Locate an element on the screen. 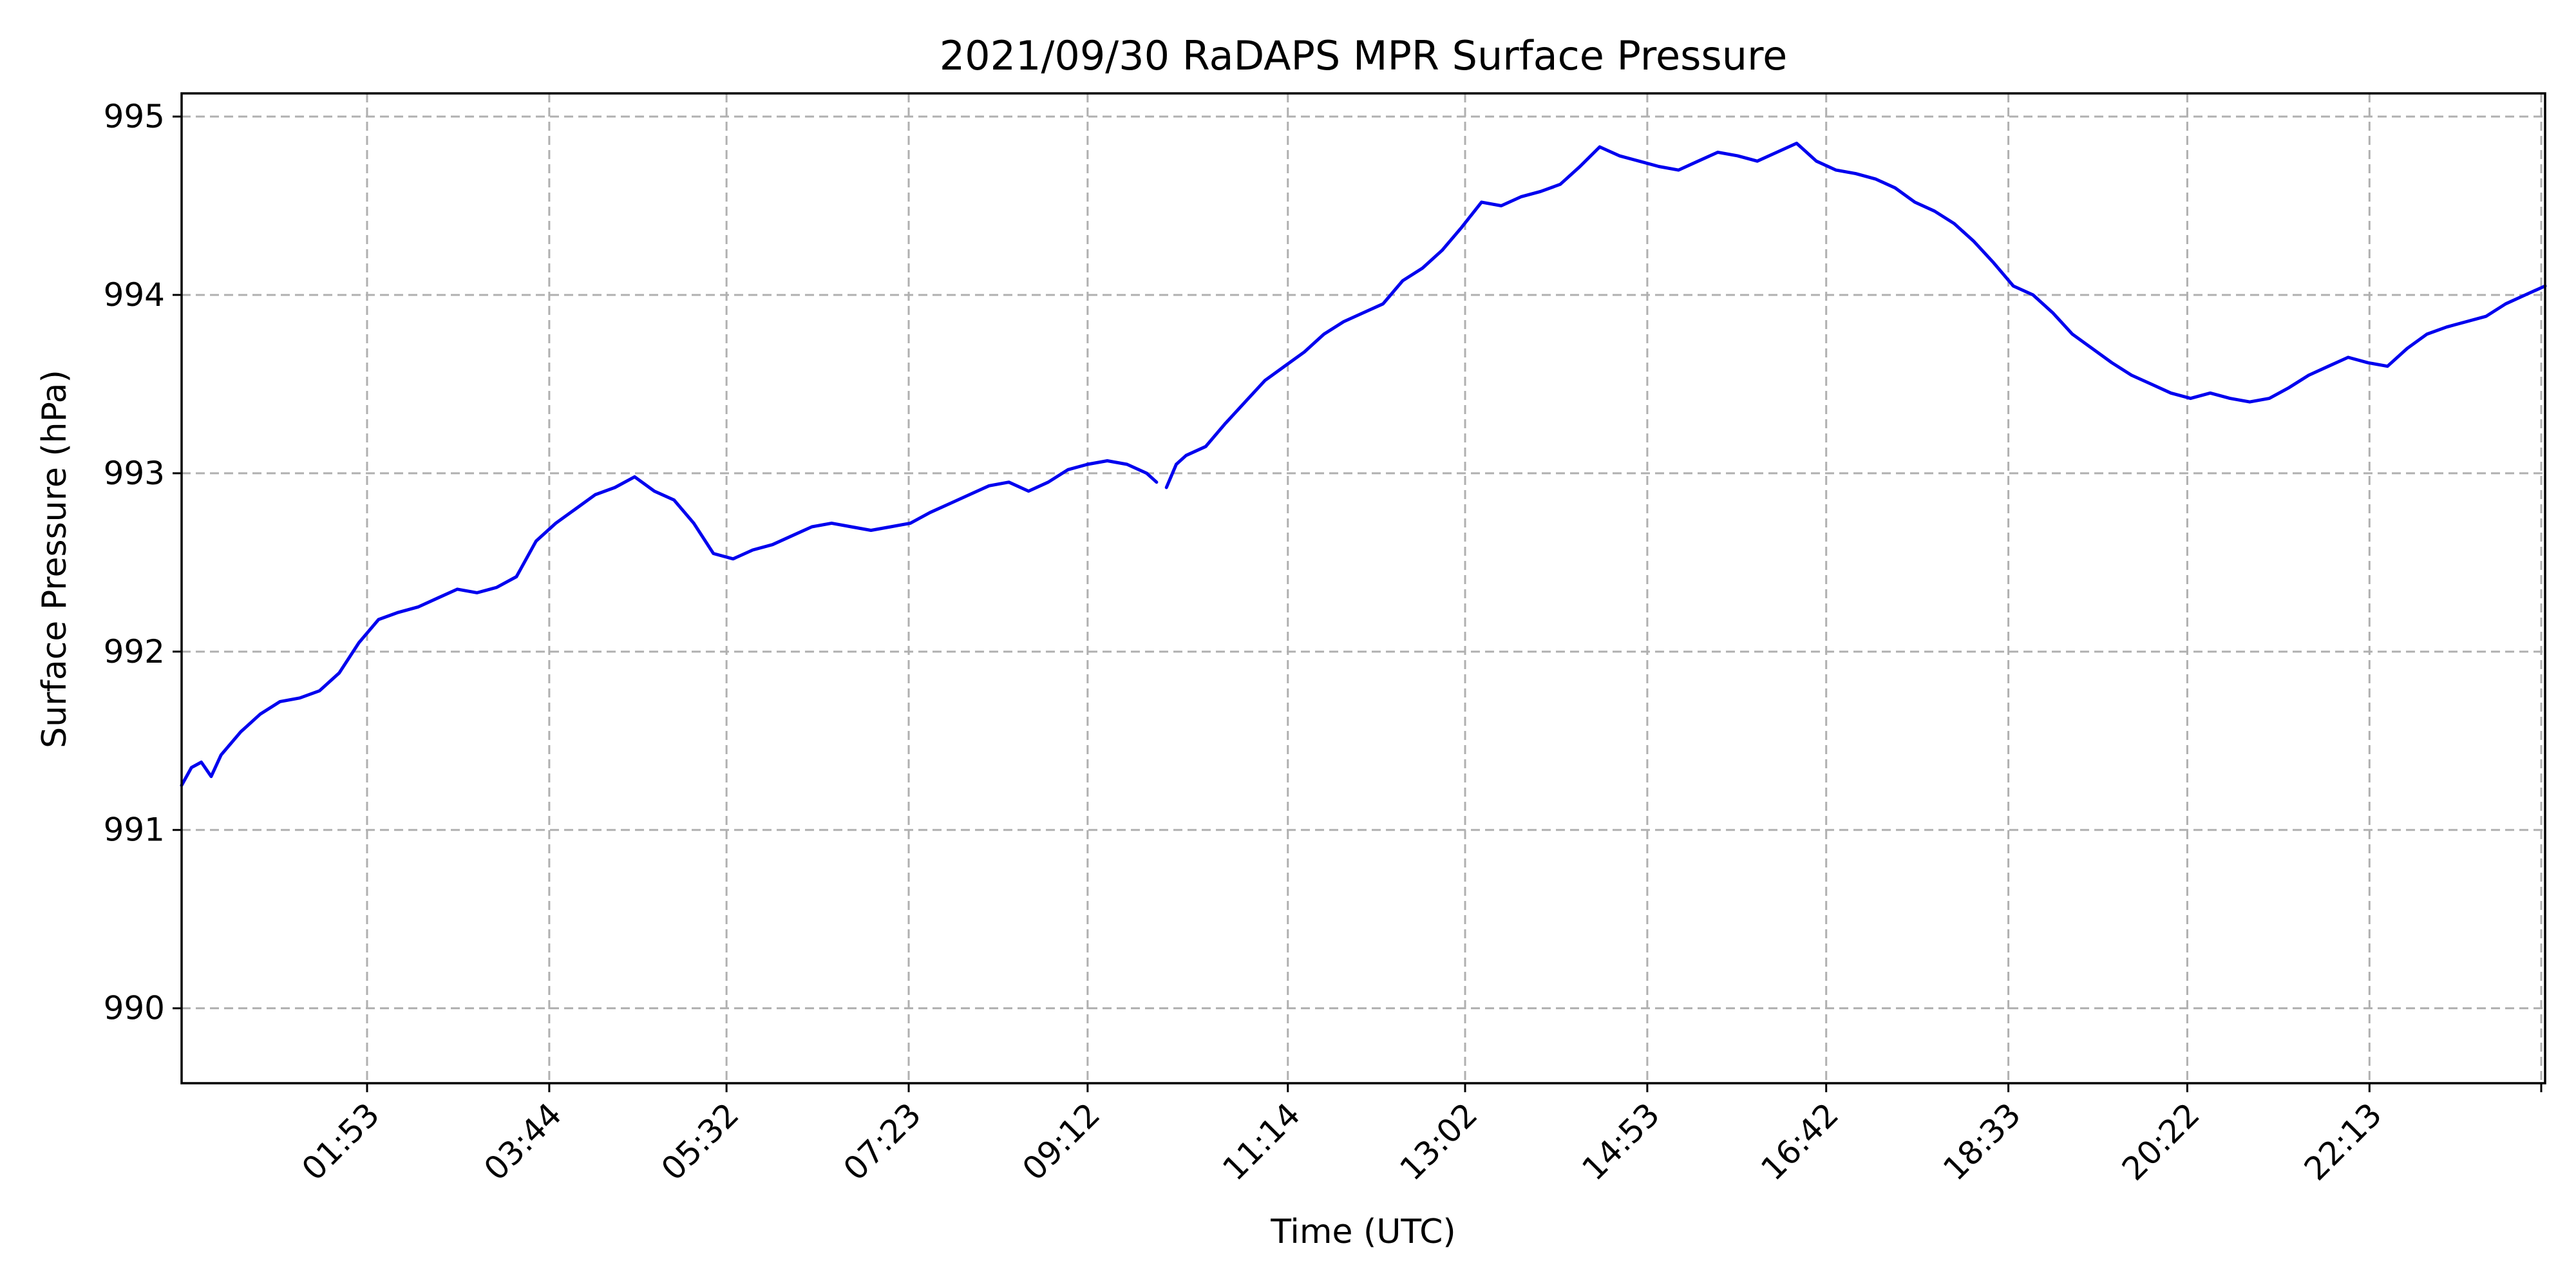 Image resolution: width=2576 pixels, height=1288 pixels. y-axis-label: Surface Pressure (hPa) is located at coordinates (54, 559).